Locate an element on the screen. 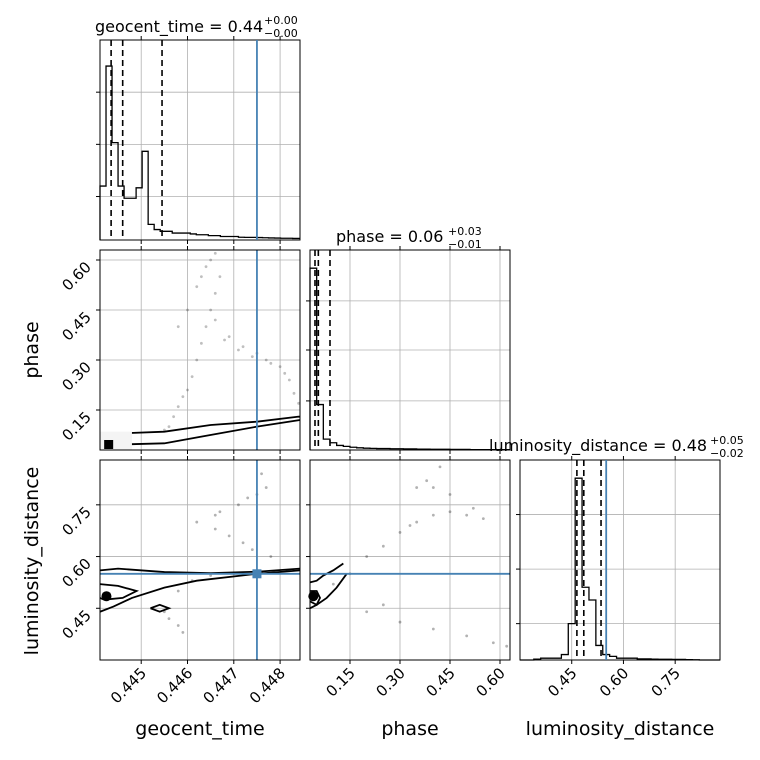 The image size is (760, 760). hist-luminosity-distance-frame is located at coordinates (620, 560).